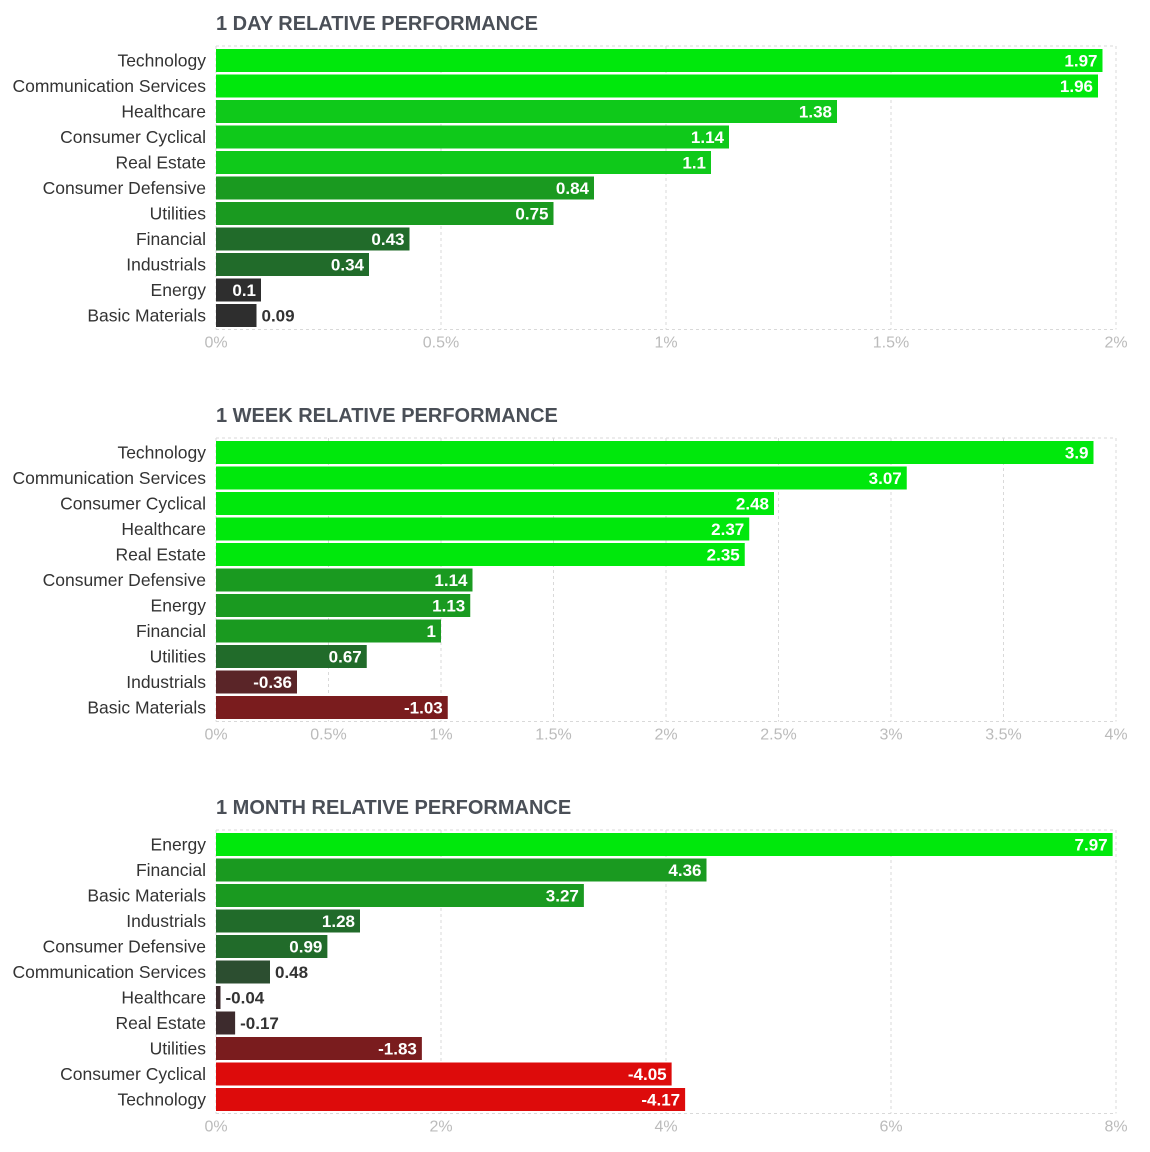 The image size is (1150, 1152). Describe the element at coordinates (890, 1127) in the screenshot. I see `x-tick-label: 6%` at that location.